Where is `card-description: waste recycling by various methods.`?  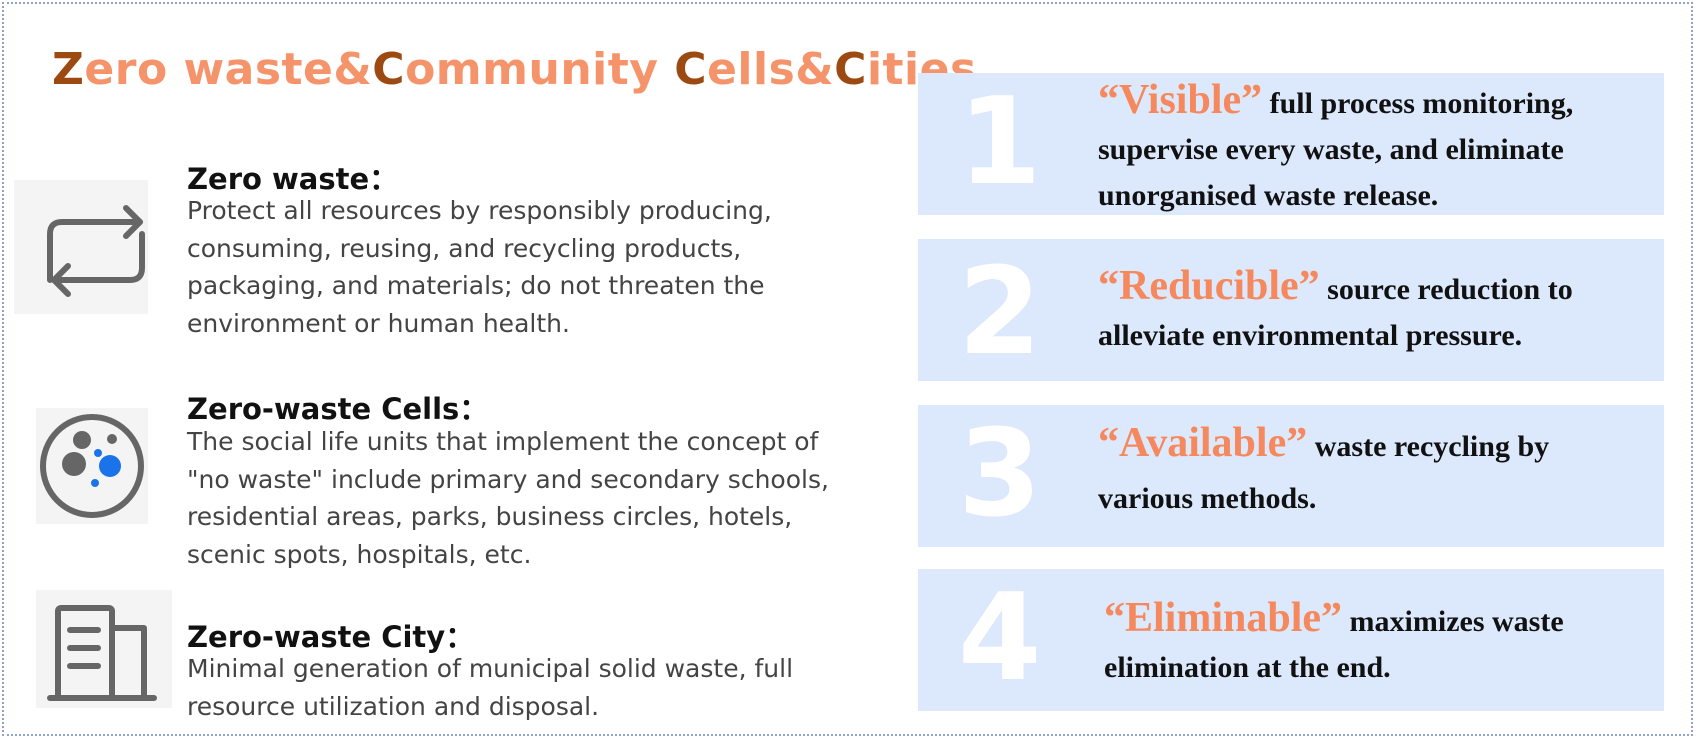
card-description: waste recycling by various methods. is located at coordinates (1324, 472).